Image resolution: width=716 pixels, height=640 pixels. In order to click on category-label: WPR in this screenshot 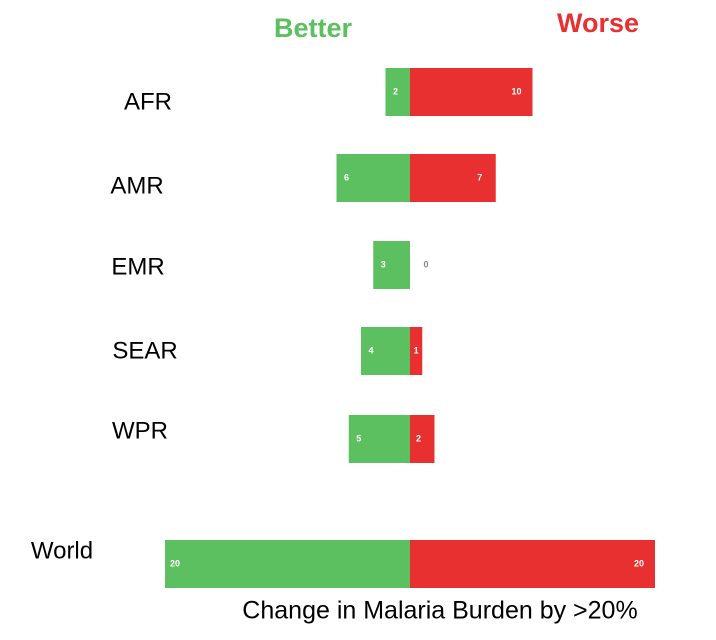, I will do `click(140, 430)`.